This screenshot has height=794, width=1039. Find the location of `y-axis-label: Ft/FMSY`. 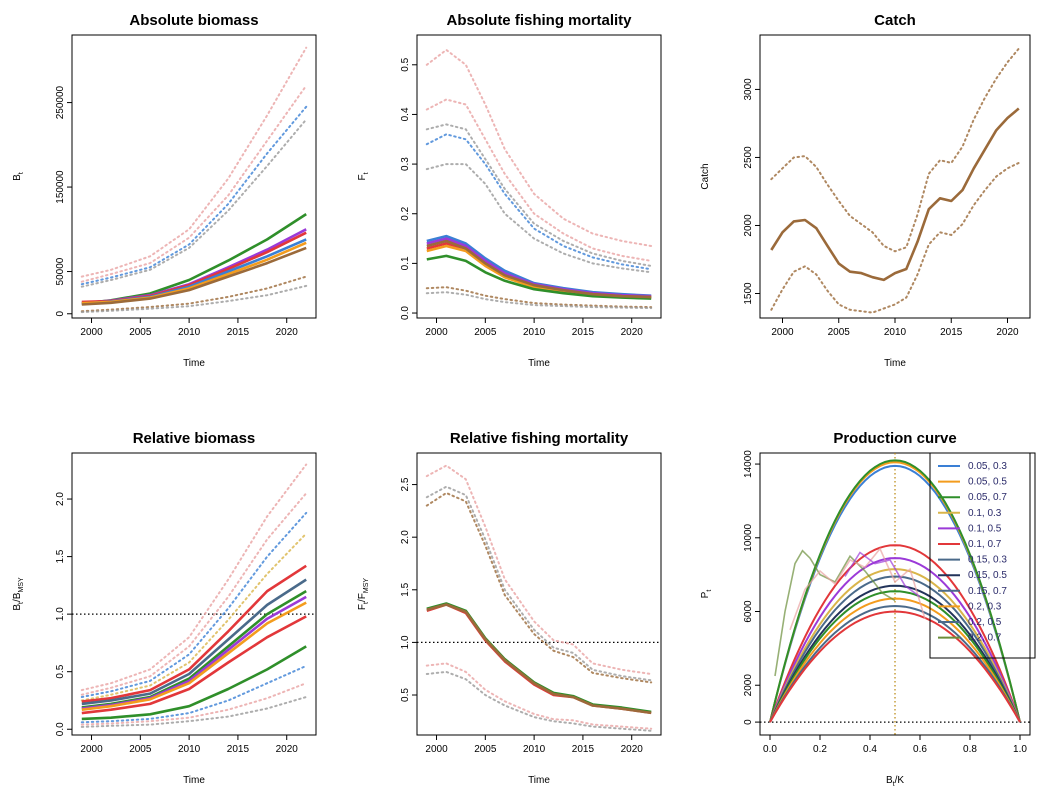

y-axis-label: Ft/FMSY is located at coordinates (363, 594).